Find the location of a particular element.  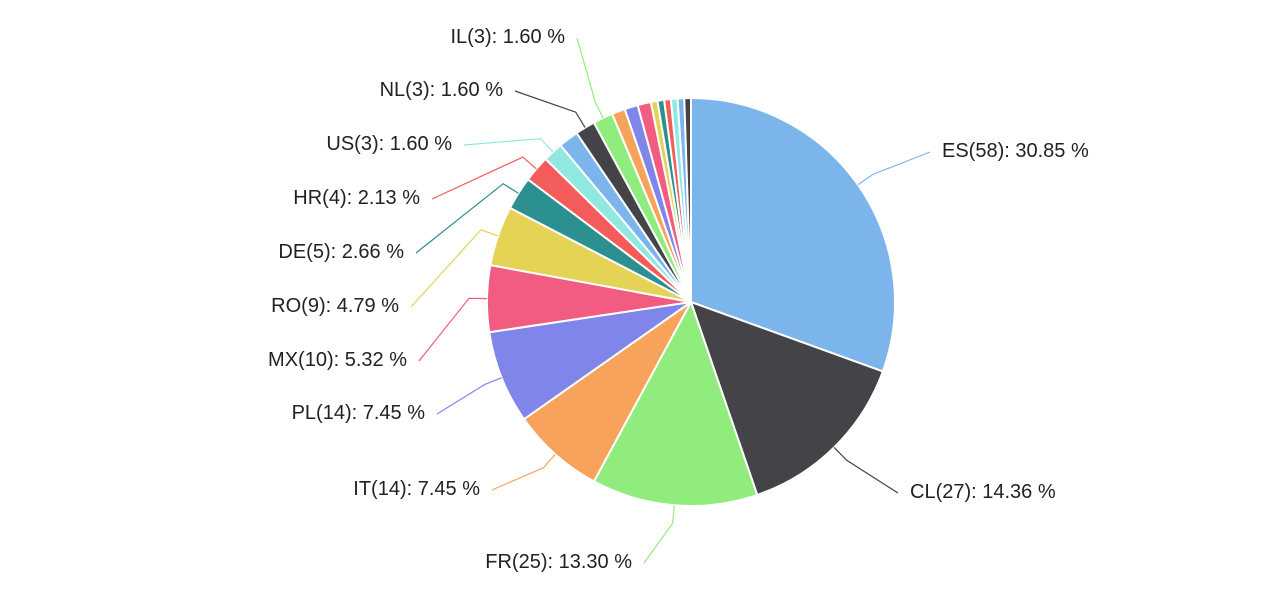

leader-line-it is located at coordinates (523, 472).